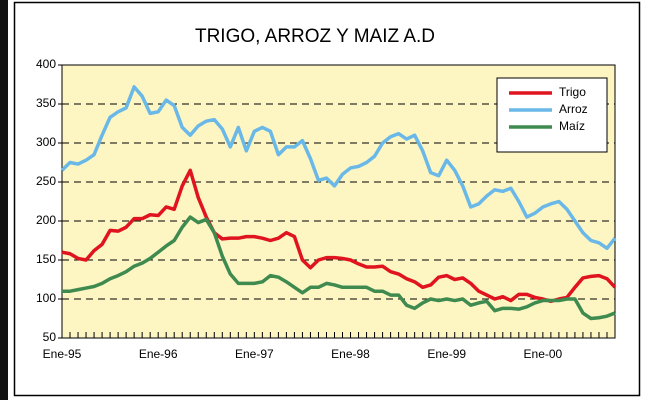 The image size is (646, 400). What do you see at coordinates (543, 354) in the screenshot?
I see `x-tick-label: Ene-00` at bounding box center [543, 354].